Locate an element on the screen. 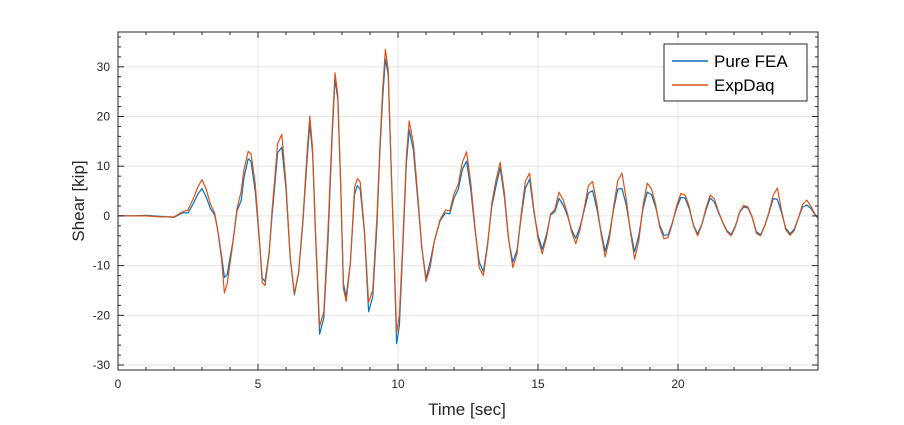  y-tick-label: 30 is located at coordinates (104, 67).